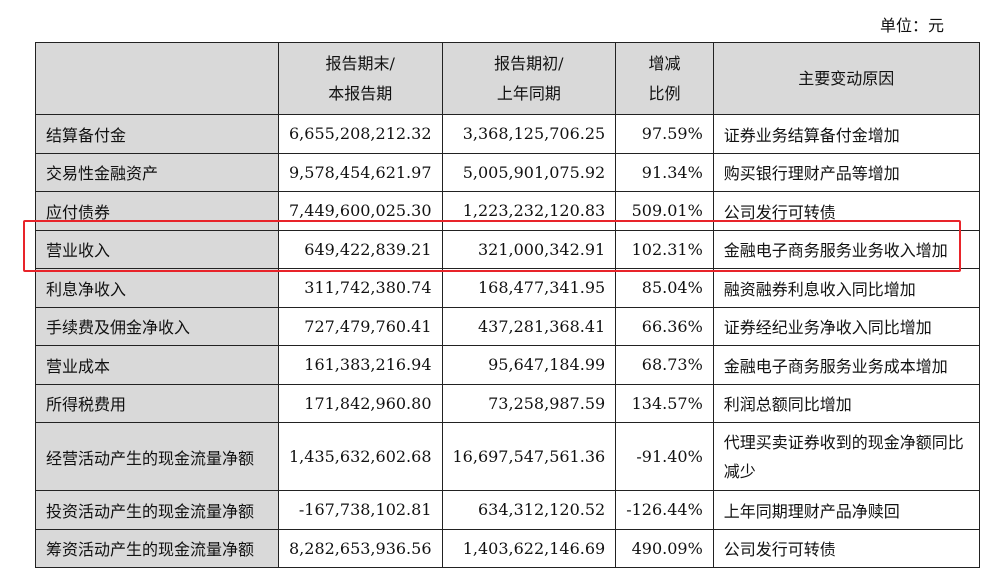 The image size is (983, 585). Describe the element at coordinates (157, 548) in the screenshot. I see `row-item: 筹资活动产生的现金流量净额` at that location.